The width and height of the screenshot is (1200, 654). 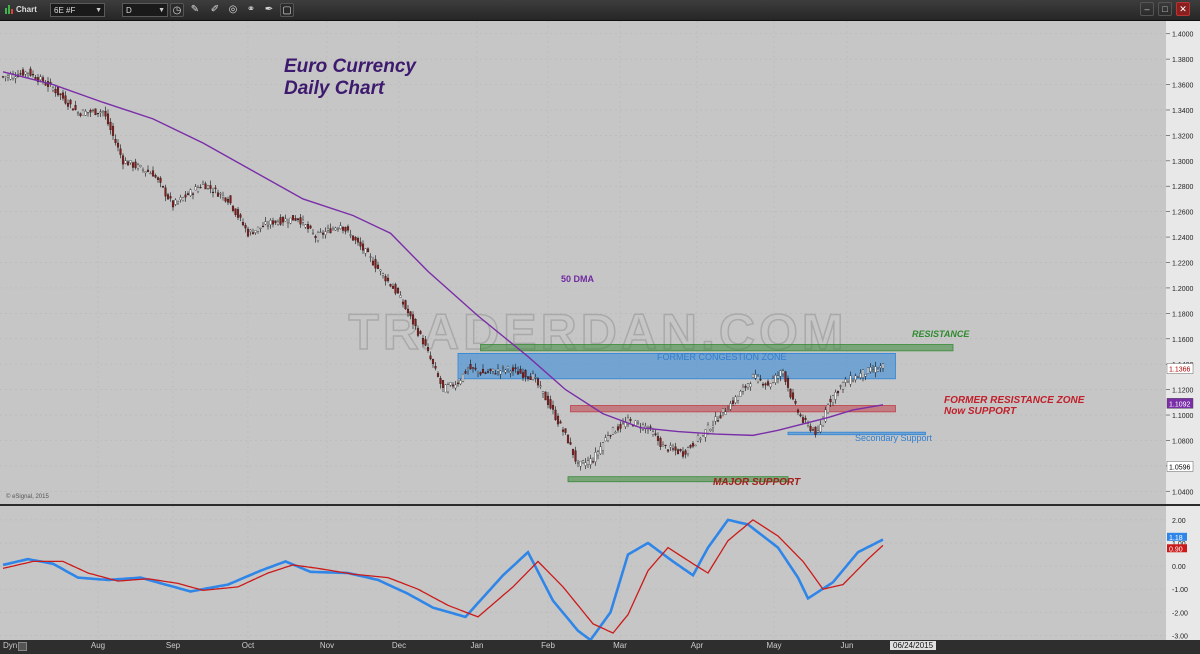 What do you see at coordinates (1183, 60) in the screenshot?
I see `y-tick-label: 1.3800` at bounding box center [1183, 60].